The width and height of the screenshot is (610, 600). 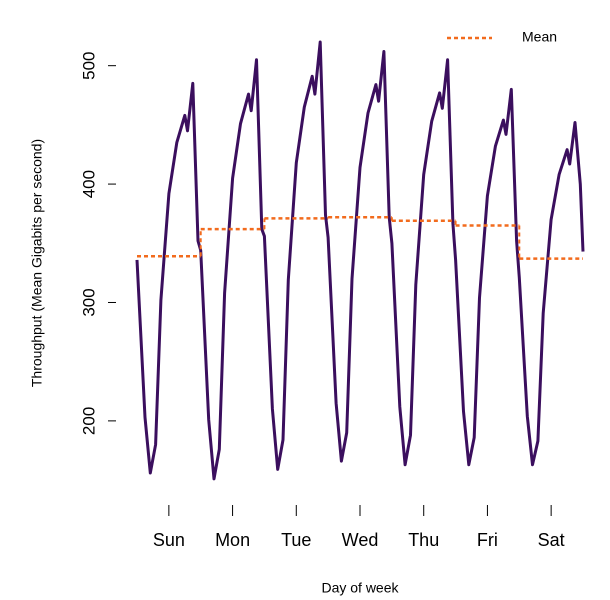 What do you see at coordinates (88, 421) in the screenshot?
I see `y-tick-label: 200` at bounding box center [88, 421].